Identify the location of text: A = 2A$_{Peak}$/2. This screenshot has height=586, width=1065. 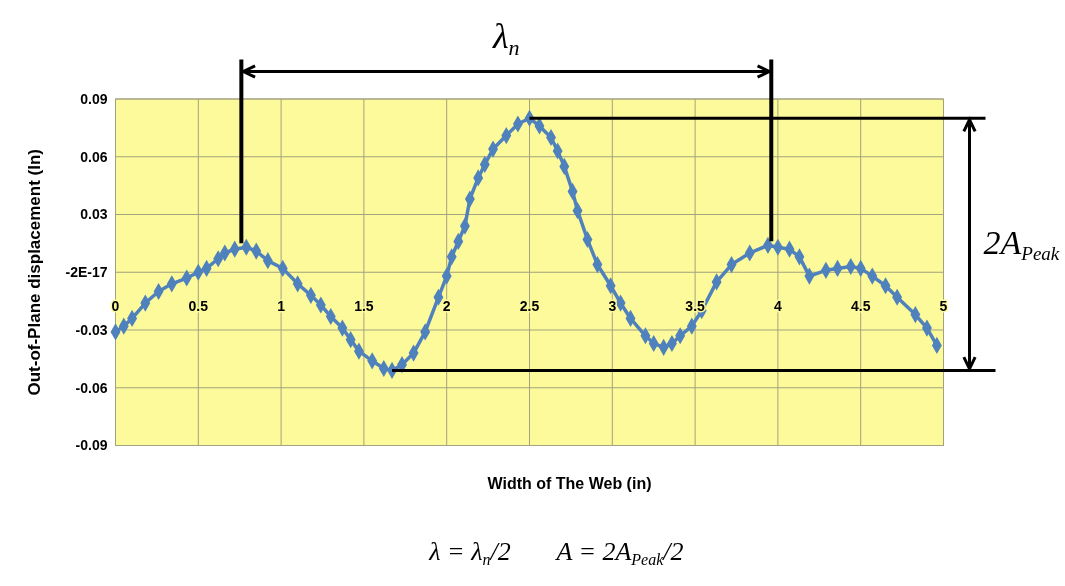
(619, 552).